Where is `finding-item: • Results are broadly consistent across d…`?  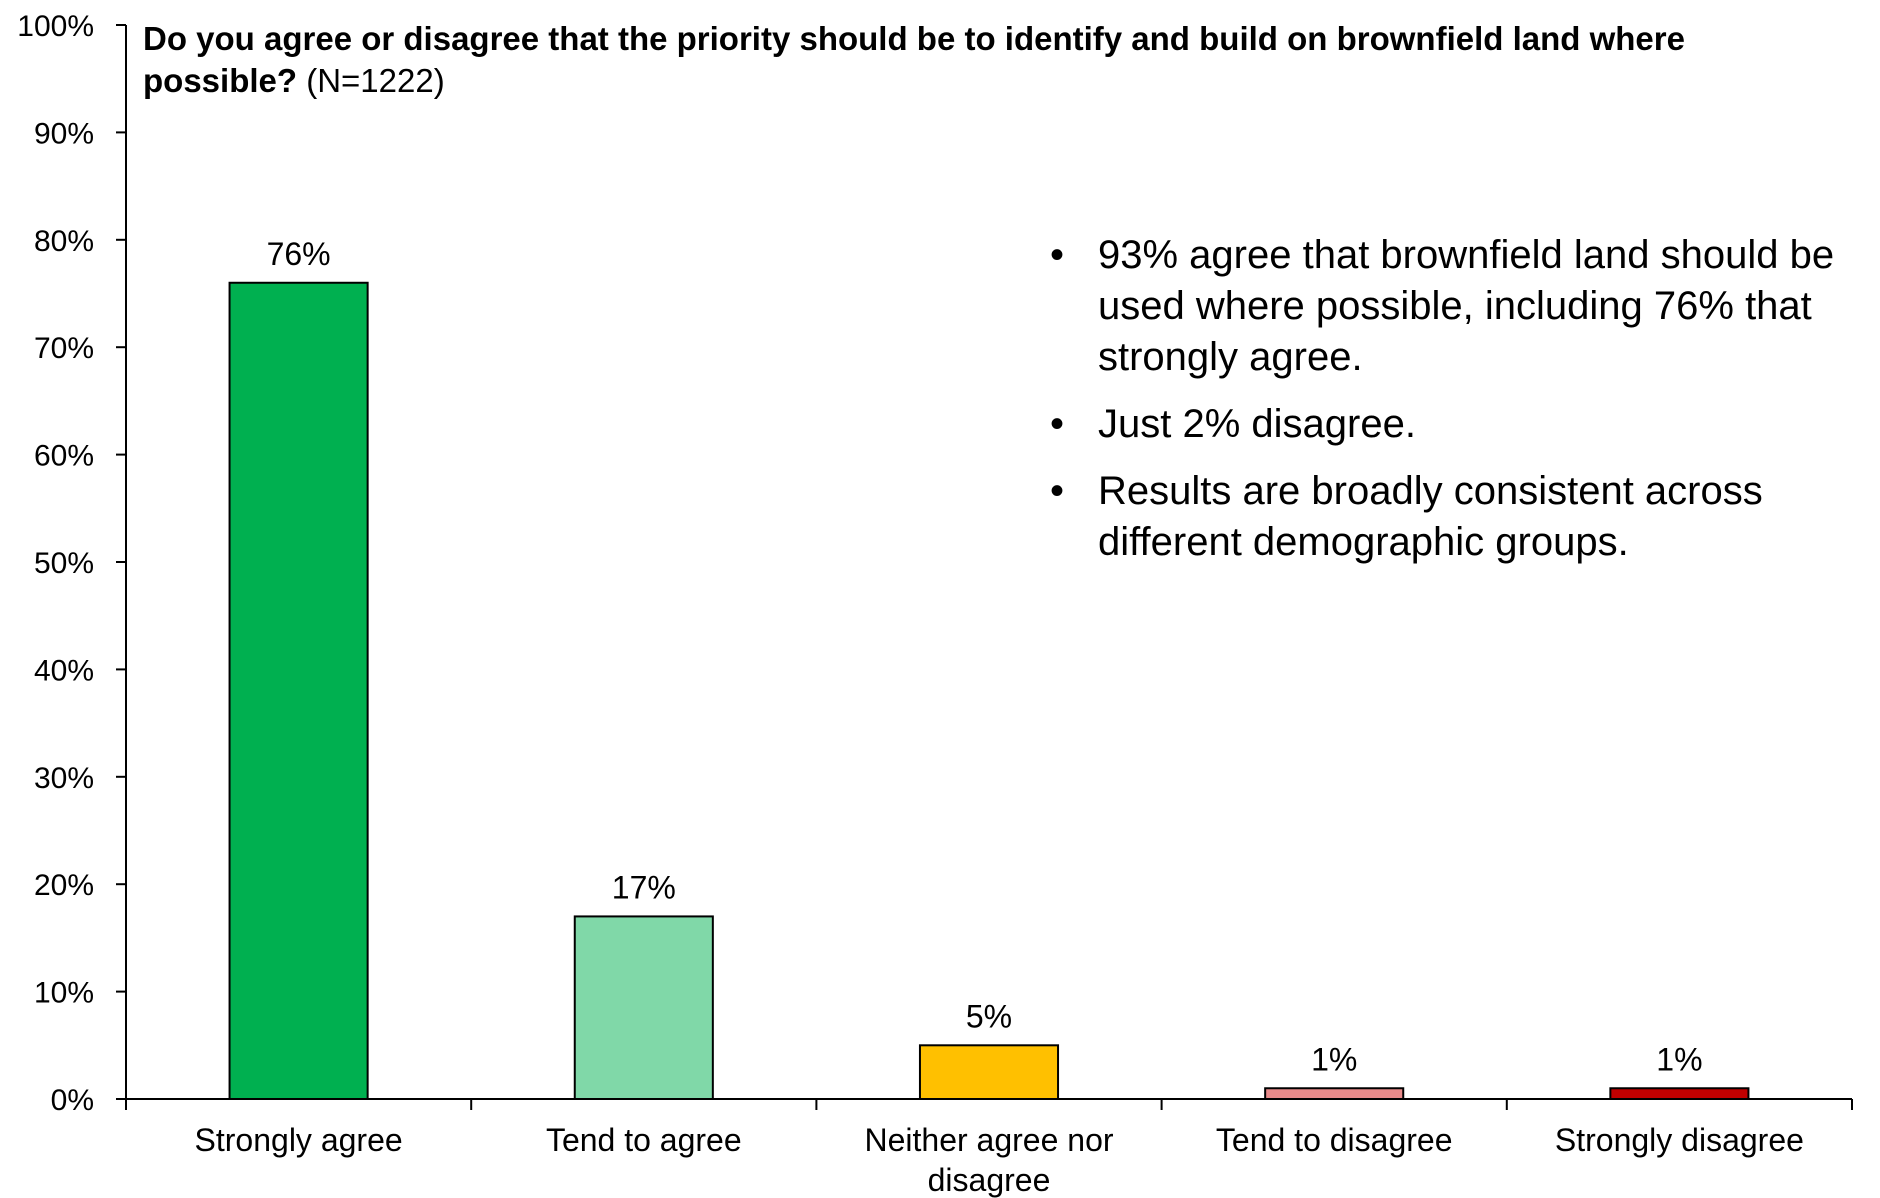 finding-item: • Results are broadly consistent across d… is located at coordinates (1465, 517).